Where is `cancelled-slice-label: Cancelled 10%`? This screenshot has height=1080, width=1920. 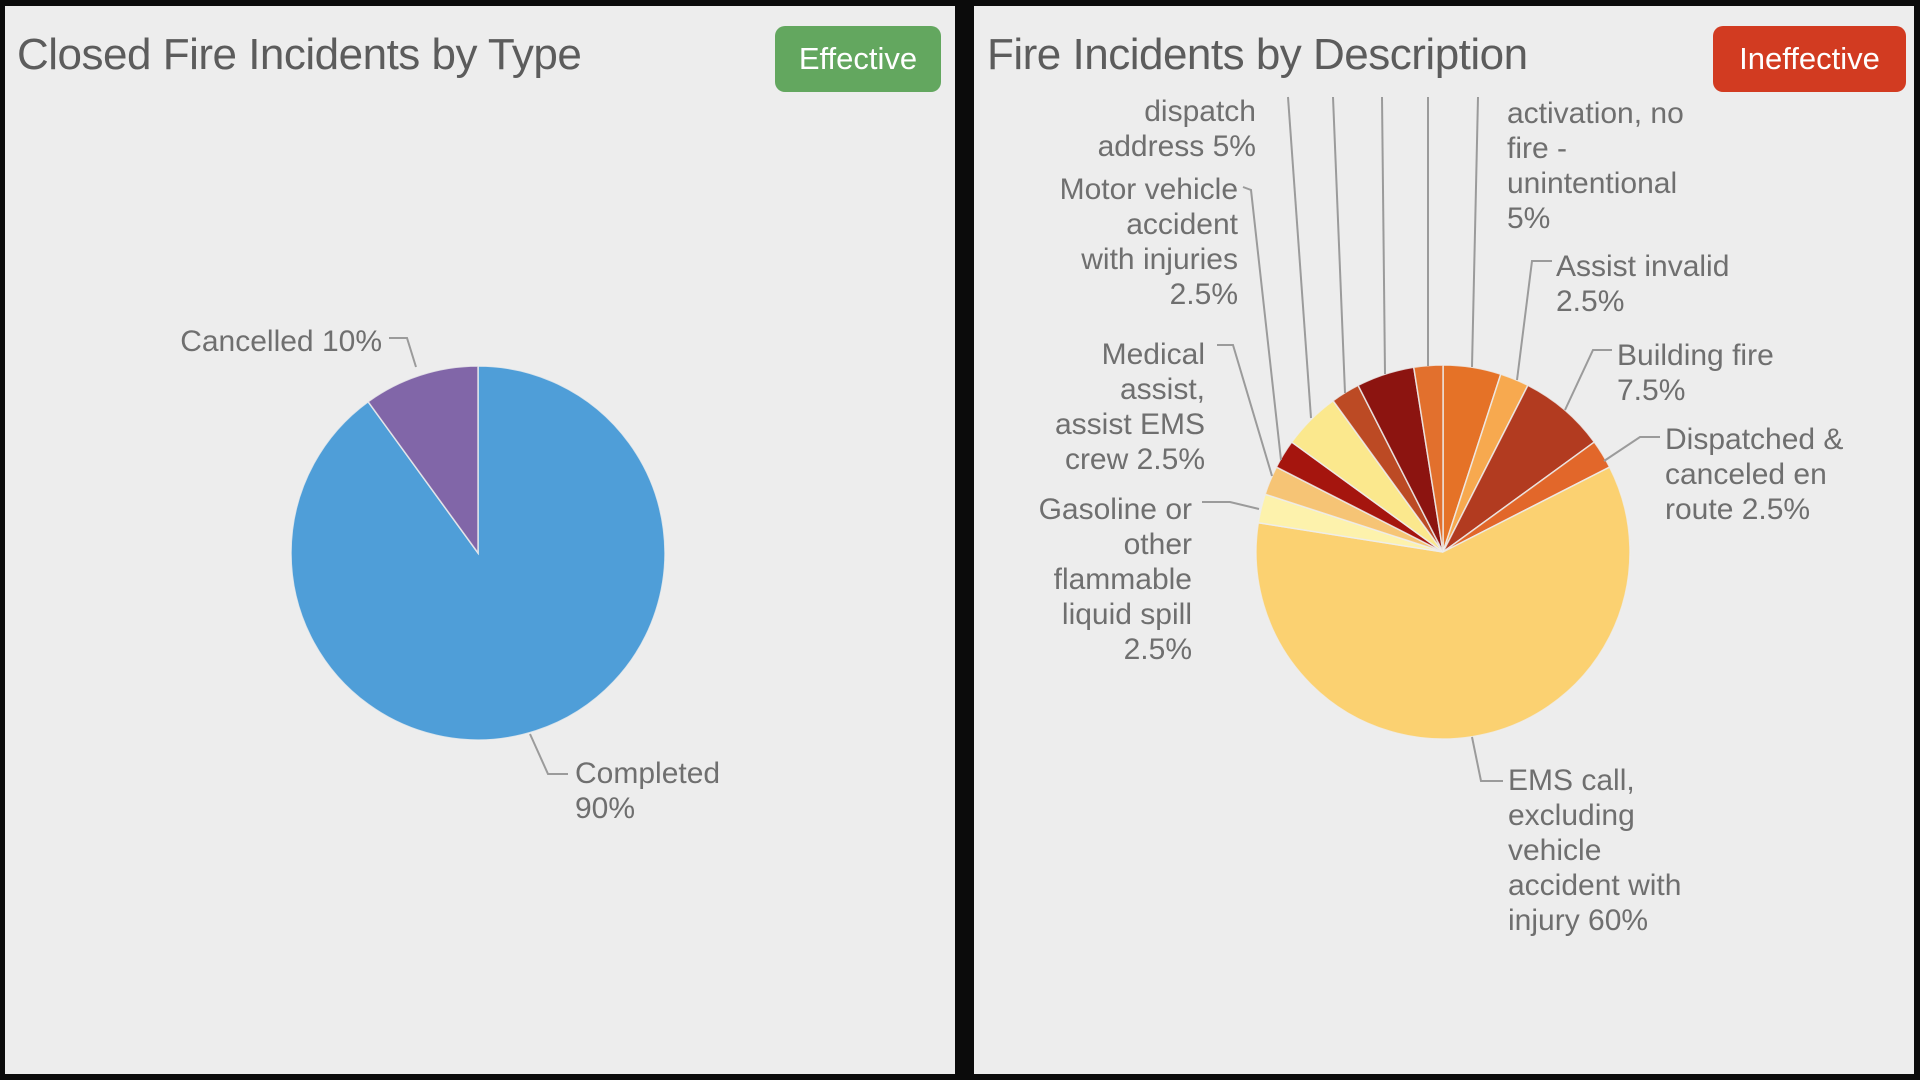 cancelled-slice-label: Cancelled 10% is located at coordinates (281, 341).